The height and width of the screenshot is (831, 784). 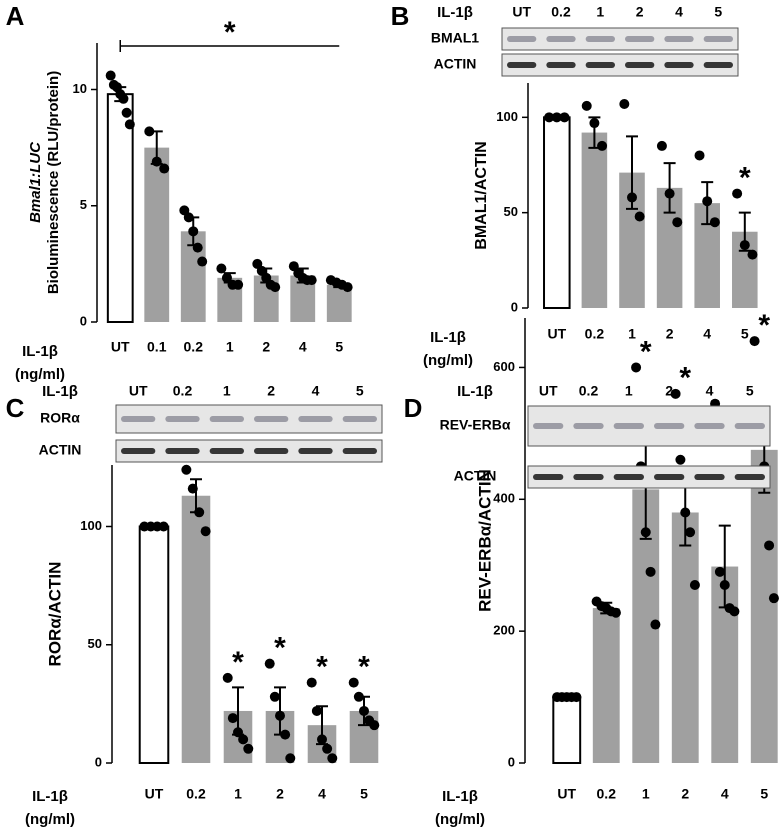 I want to click on panel-label: B, so click(x=400, y=16).